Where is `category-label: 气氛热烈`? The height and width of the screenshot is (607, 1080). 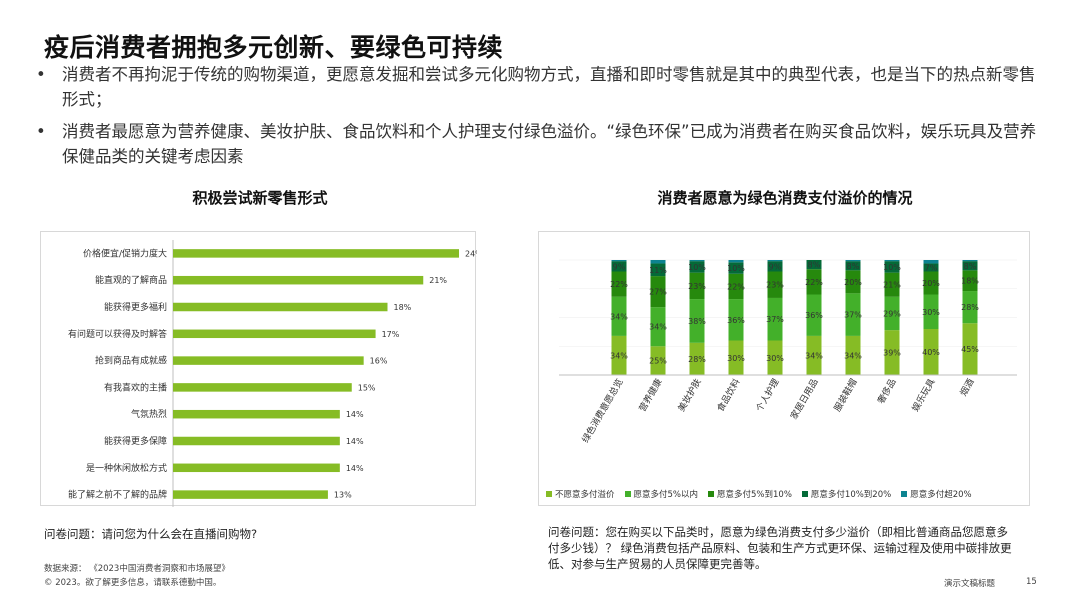
category-label: 气氛热烈 is located at coordinates (149, 414).